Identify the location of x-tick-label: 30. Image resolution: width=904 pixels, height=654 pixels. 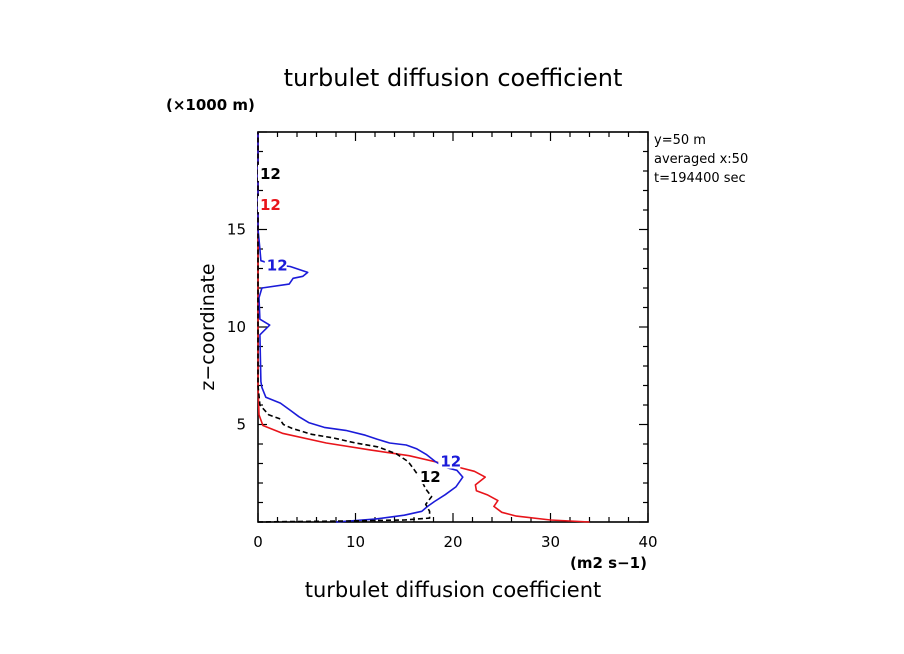
(550, 542).